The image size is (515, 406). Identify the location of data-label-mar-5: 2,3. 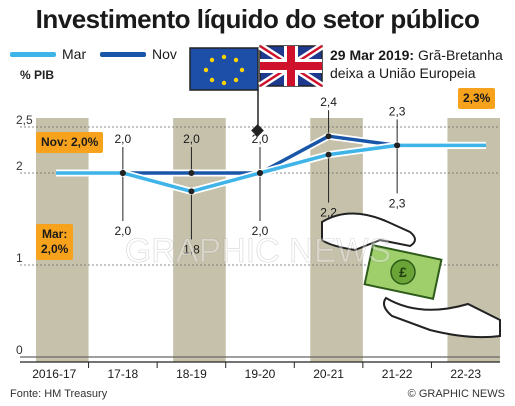
(397, 203).